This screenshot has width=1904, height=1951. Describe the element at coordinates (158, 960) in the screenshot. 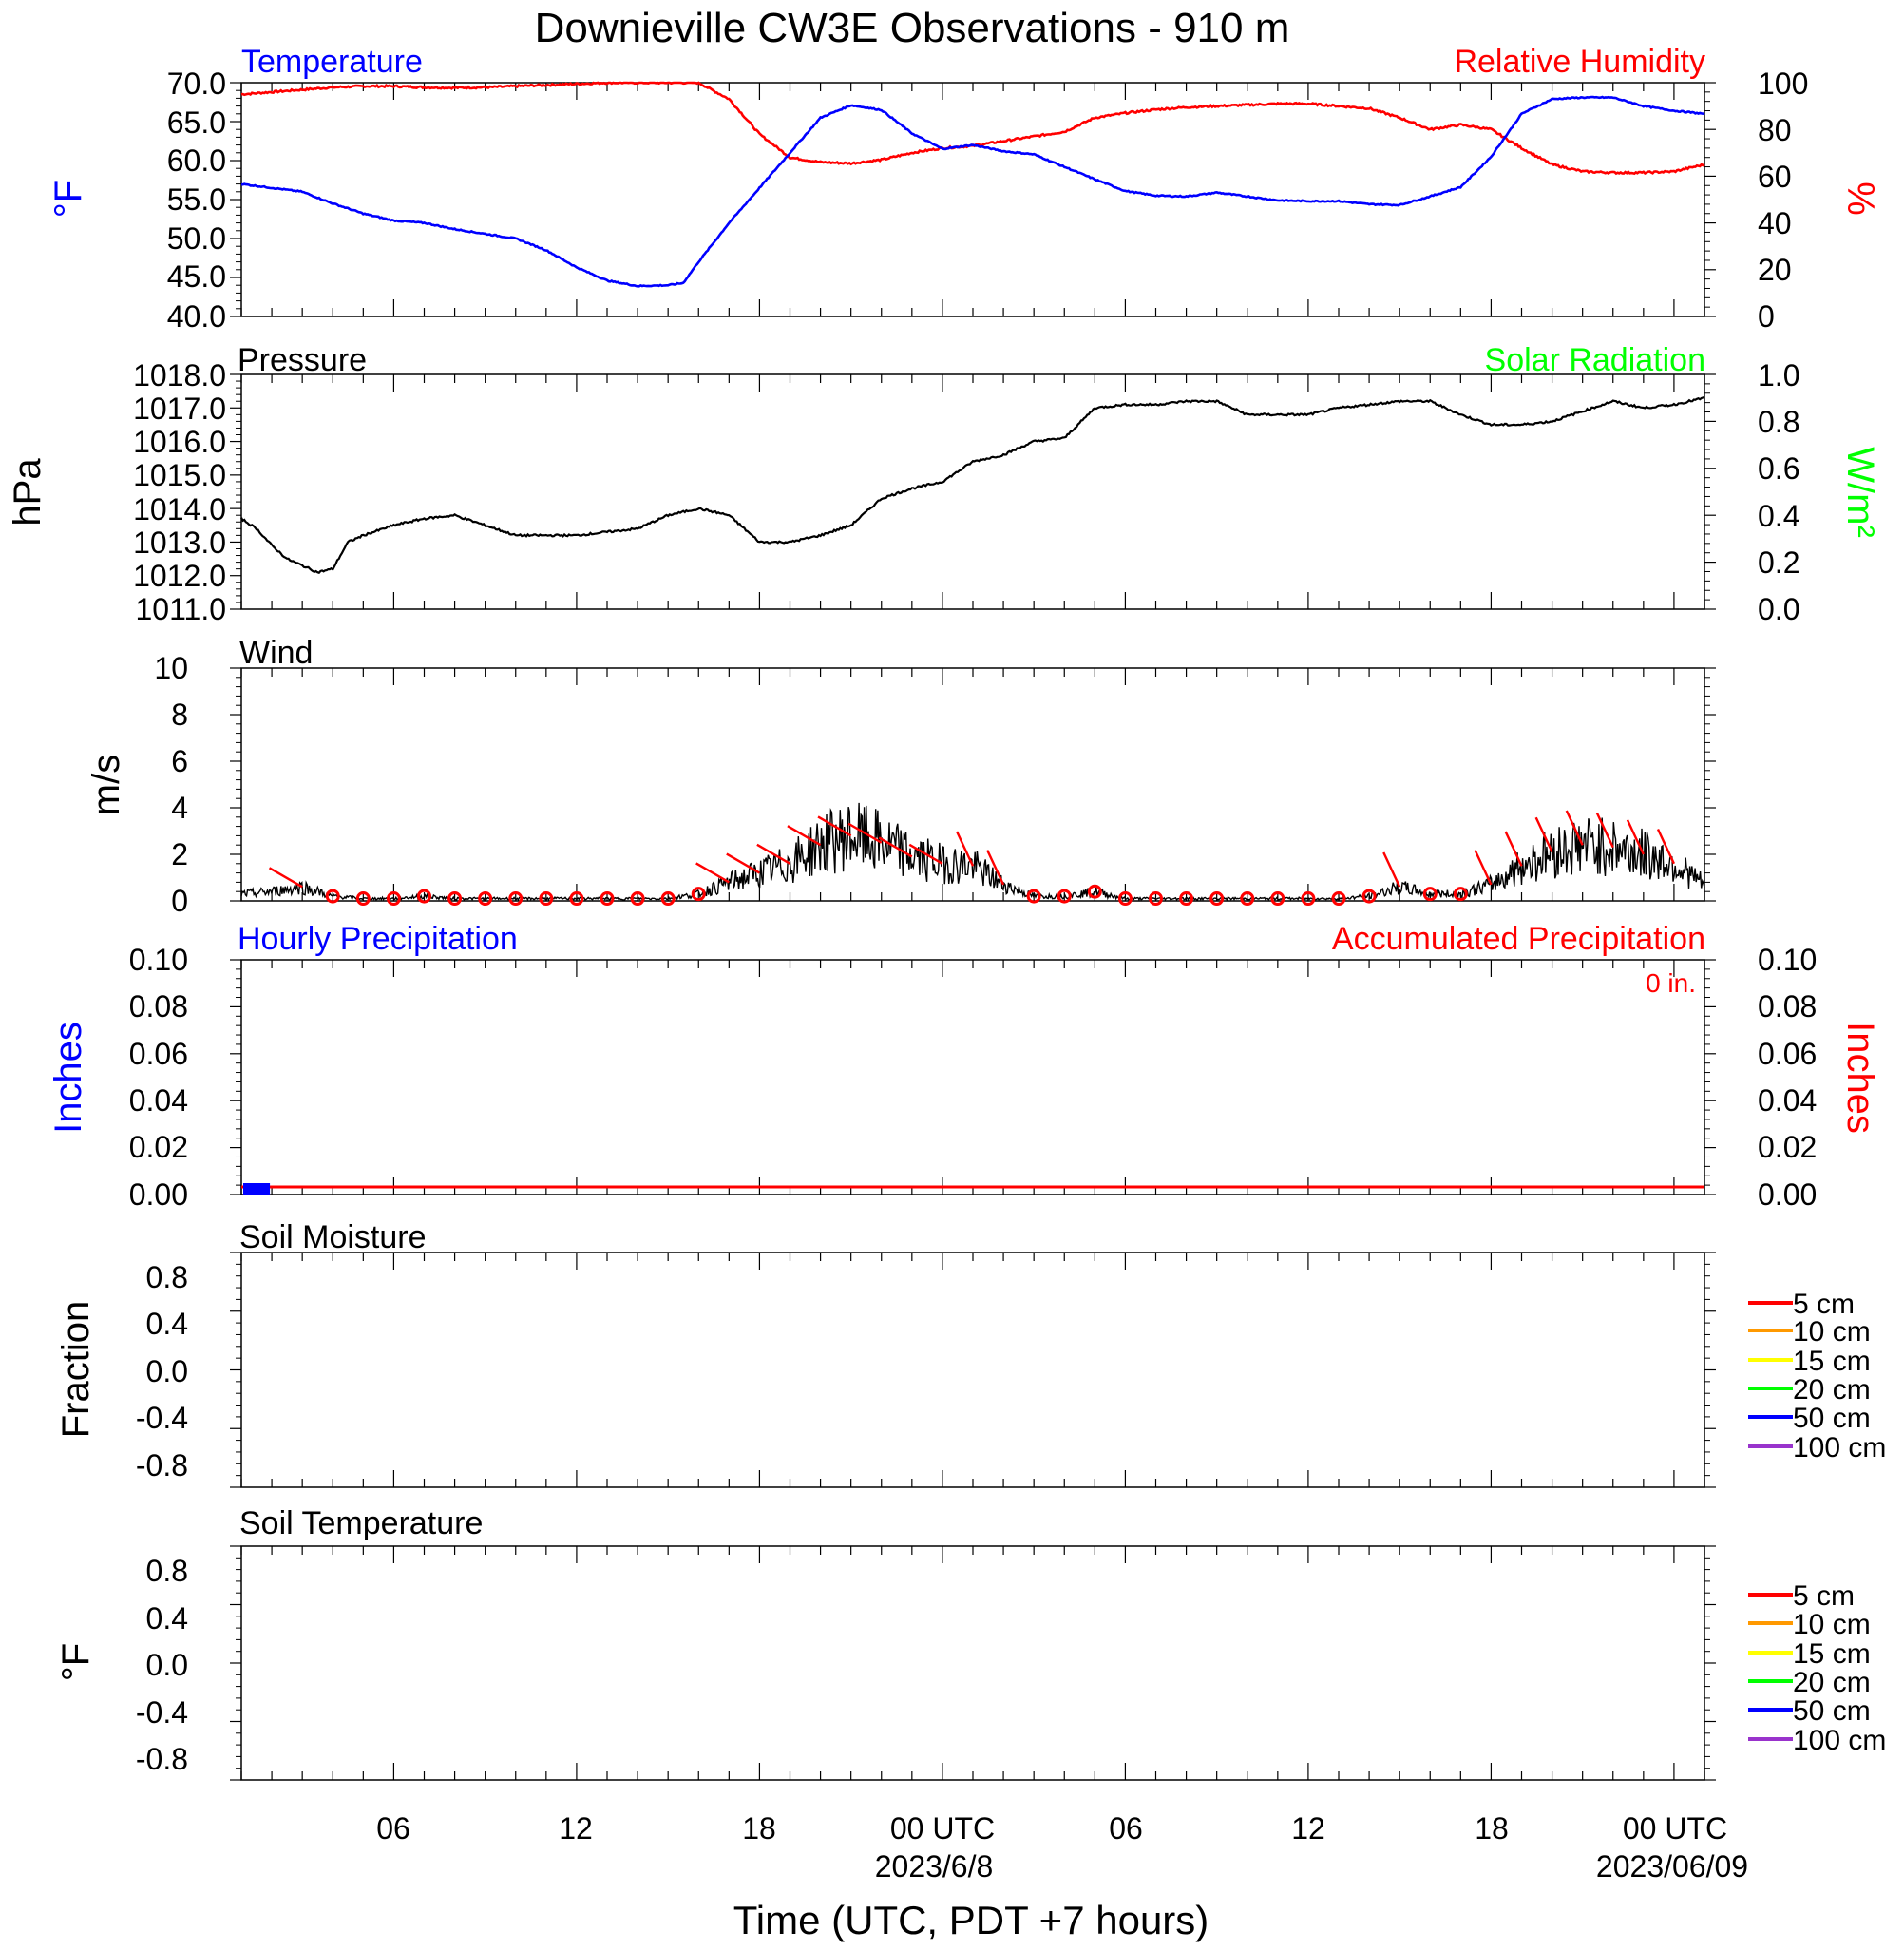

I see `precip-tick-label: 0.10` at that location.